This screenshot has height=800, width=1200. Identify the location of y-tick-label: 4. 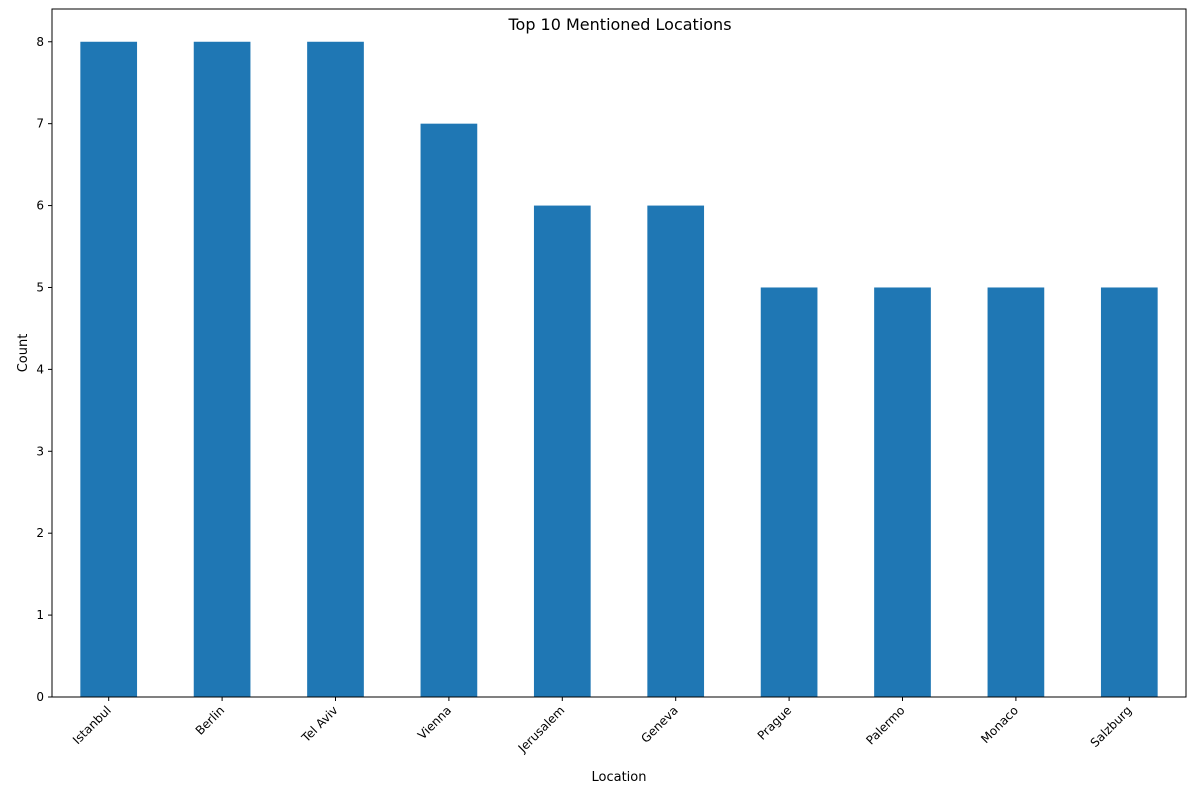
(40, 369).